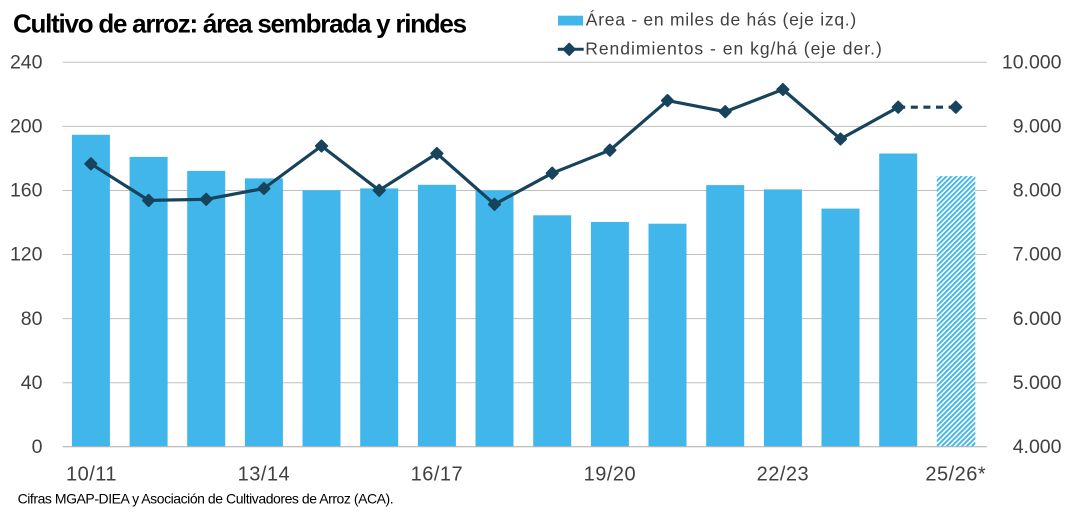  Describe the element at coordinates (783, 475) in the screenshot. I see `svg-text: 22/23` at that location.